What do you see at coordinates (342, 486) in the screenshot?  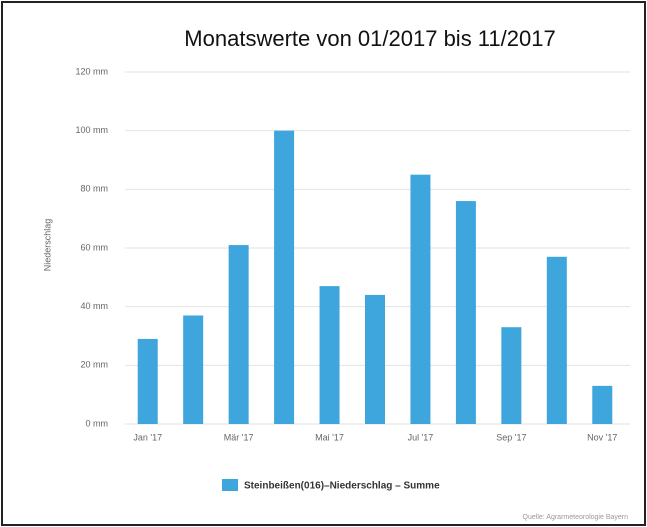 I see `legend-label: Steinbeißen(016)–Niederschlag – Summe` at bounding box center [342, 486].